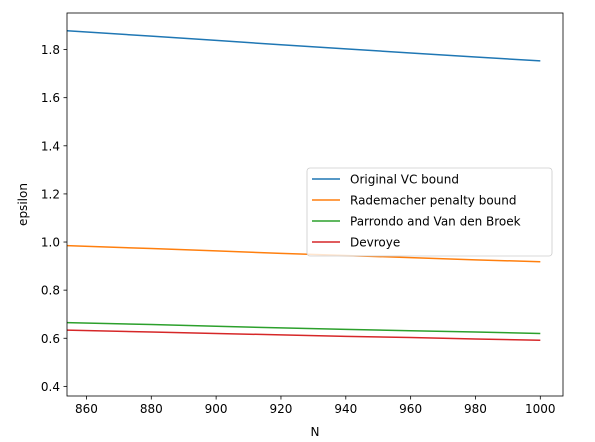 The width and height of the screenshot is (595, 442). I want to click on y-tick-label: 1.8, so click(50, 50).